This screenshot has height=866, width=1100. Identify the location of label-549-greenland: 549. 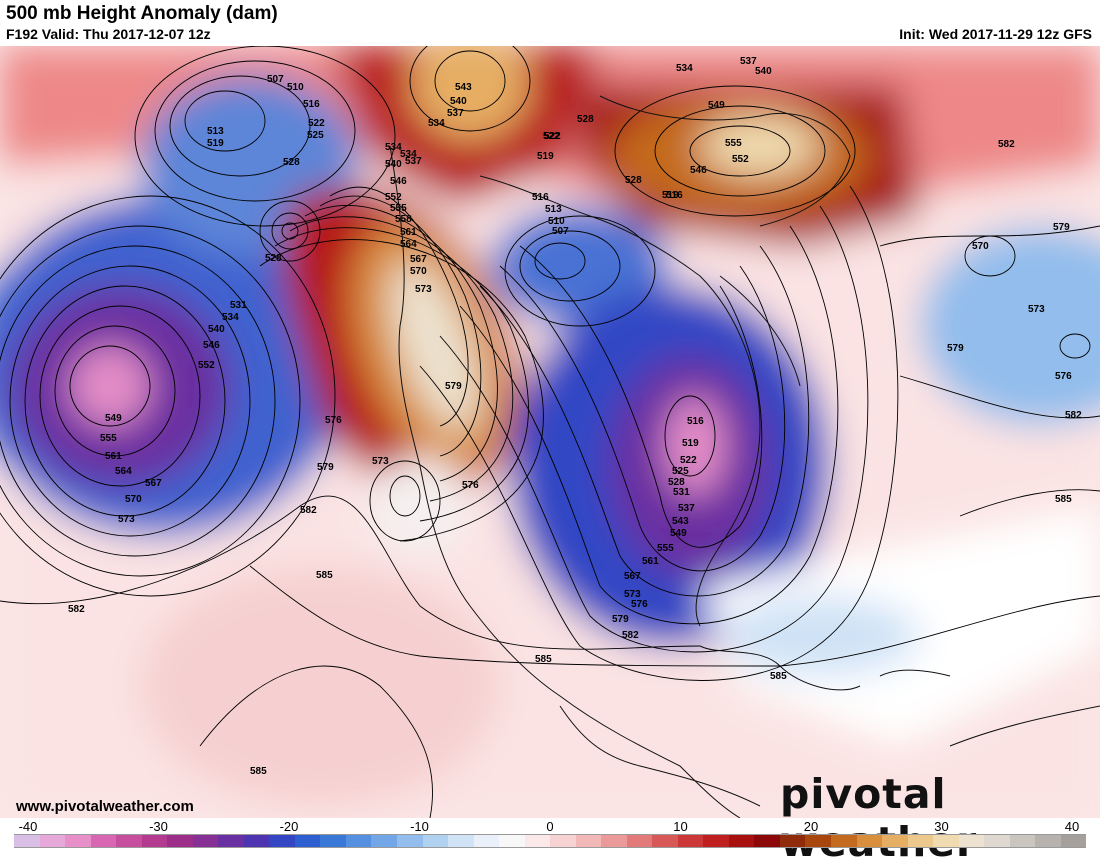
(716, 105).